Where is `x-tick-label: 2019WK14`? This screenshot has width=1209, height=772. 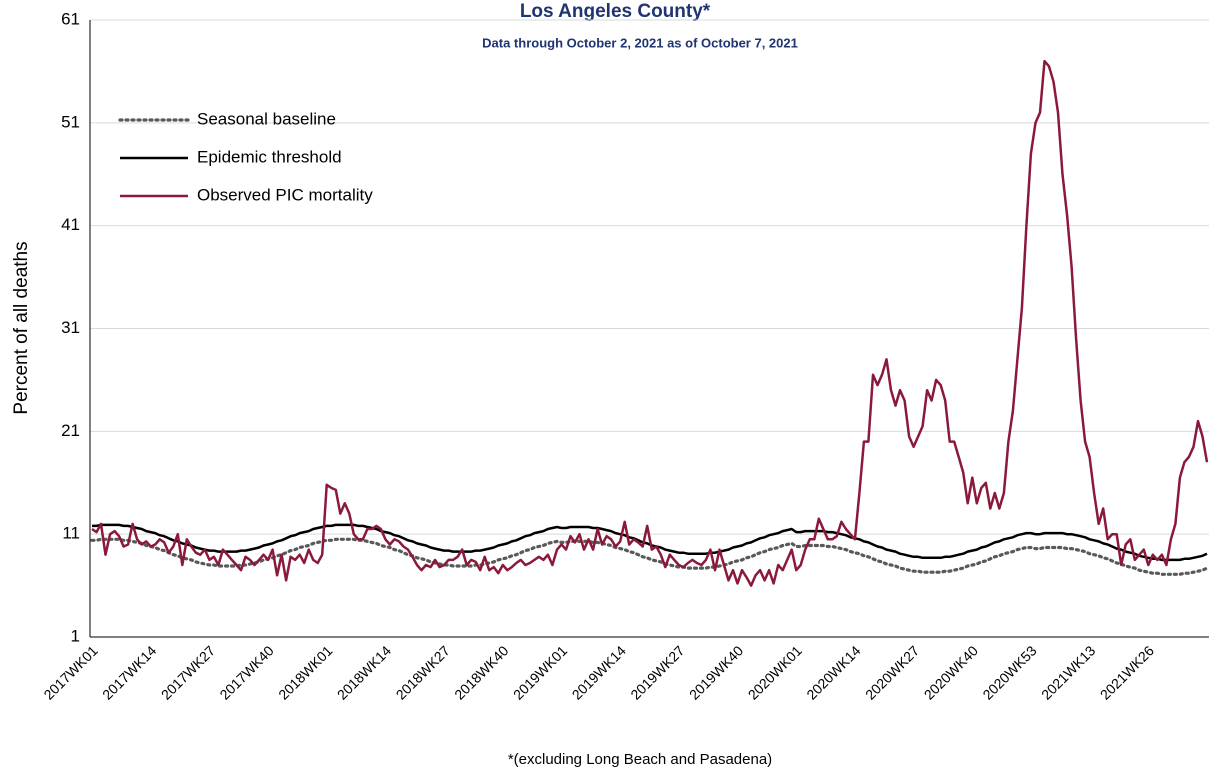 x-tick-label: 2019WK14 is located at coordinates (599, 672).